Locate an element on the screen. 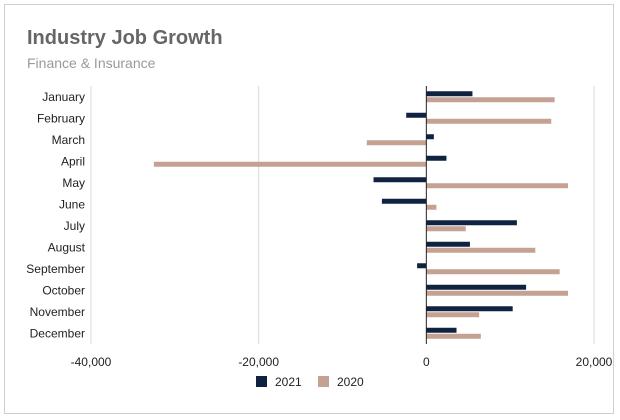  category-label: January is located at coordinates (63, 97).